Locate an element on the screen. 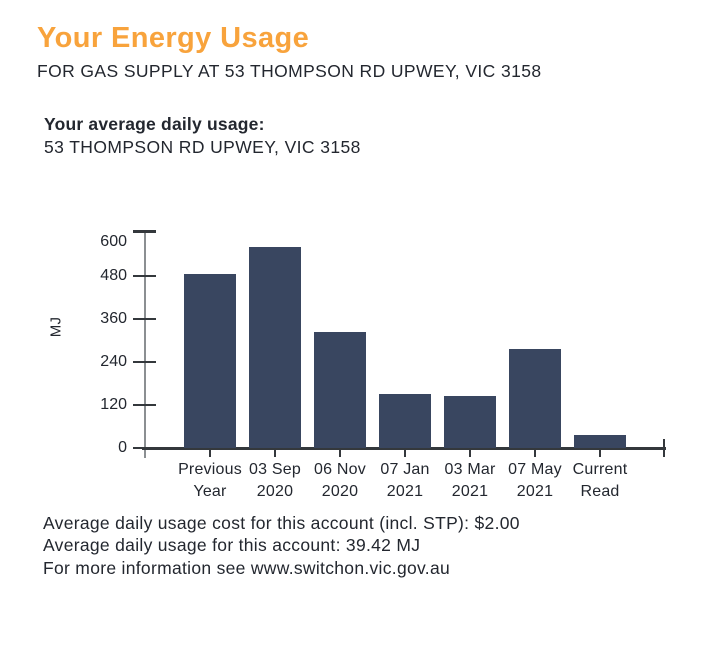 The height and width of the screenshot is (651, 719). x-tick-label: 03 Sep 2020 is located at coordinates (275, 480).